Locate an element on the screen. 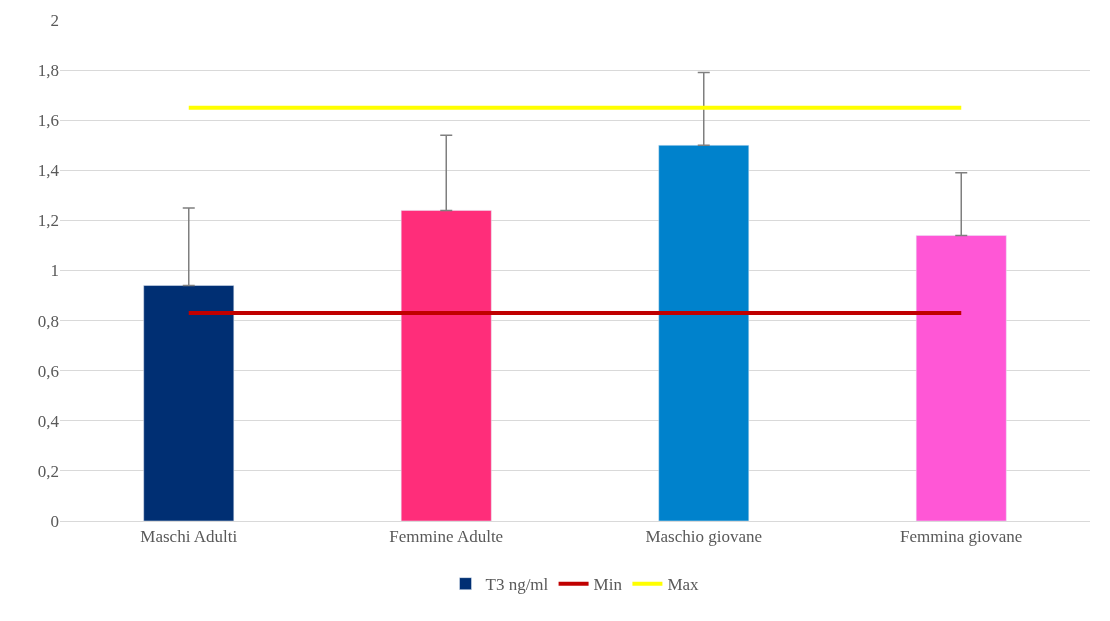 The width and height of the screenshot is (1110, 621). y-tick-label: 0,8 is located at coordinates (48, 321).